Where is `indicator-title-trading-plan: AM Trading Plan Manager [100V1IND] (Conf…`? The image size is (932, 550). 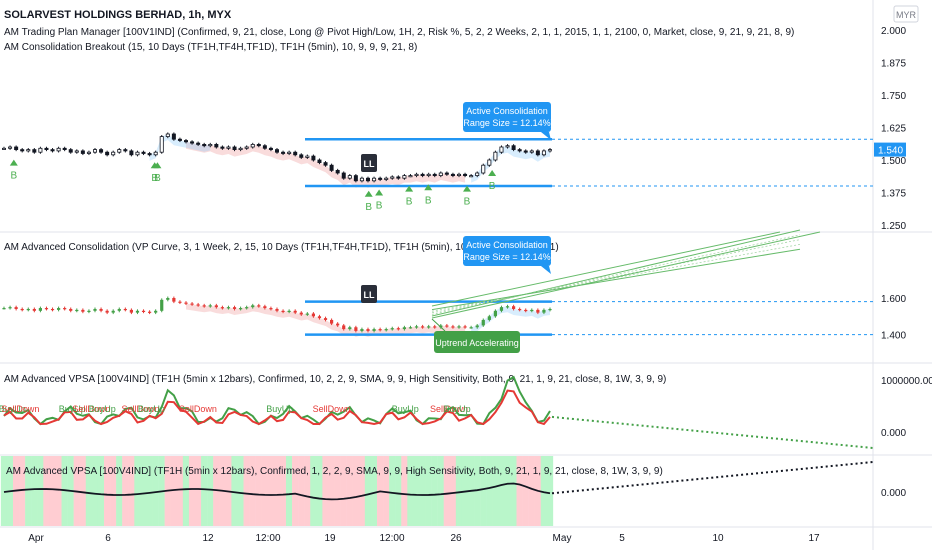
indicator-title-trading-plan: AM Trading Plan Manager [100V1IND] (Conf… is located at coordinates (399, 32).